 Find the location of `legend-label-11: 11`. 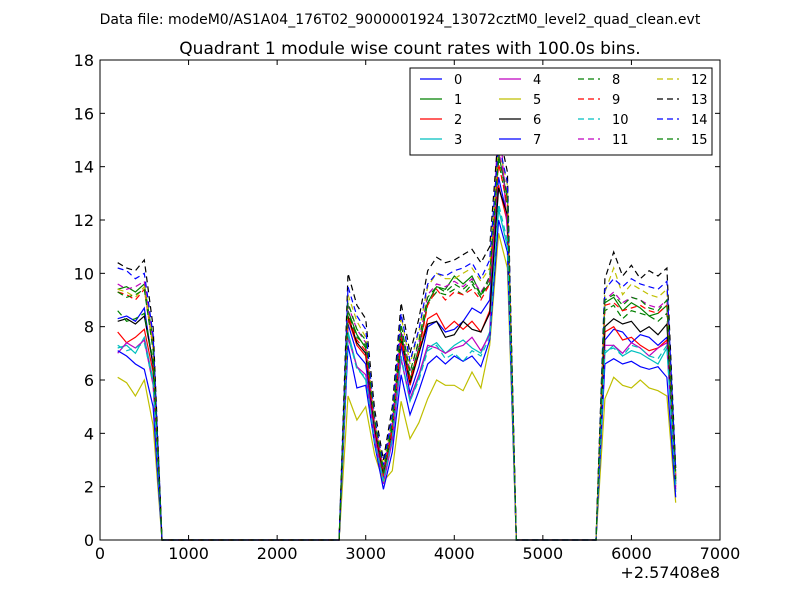

legend-label-11: 11 is located at coordinates (620, 140).